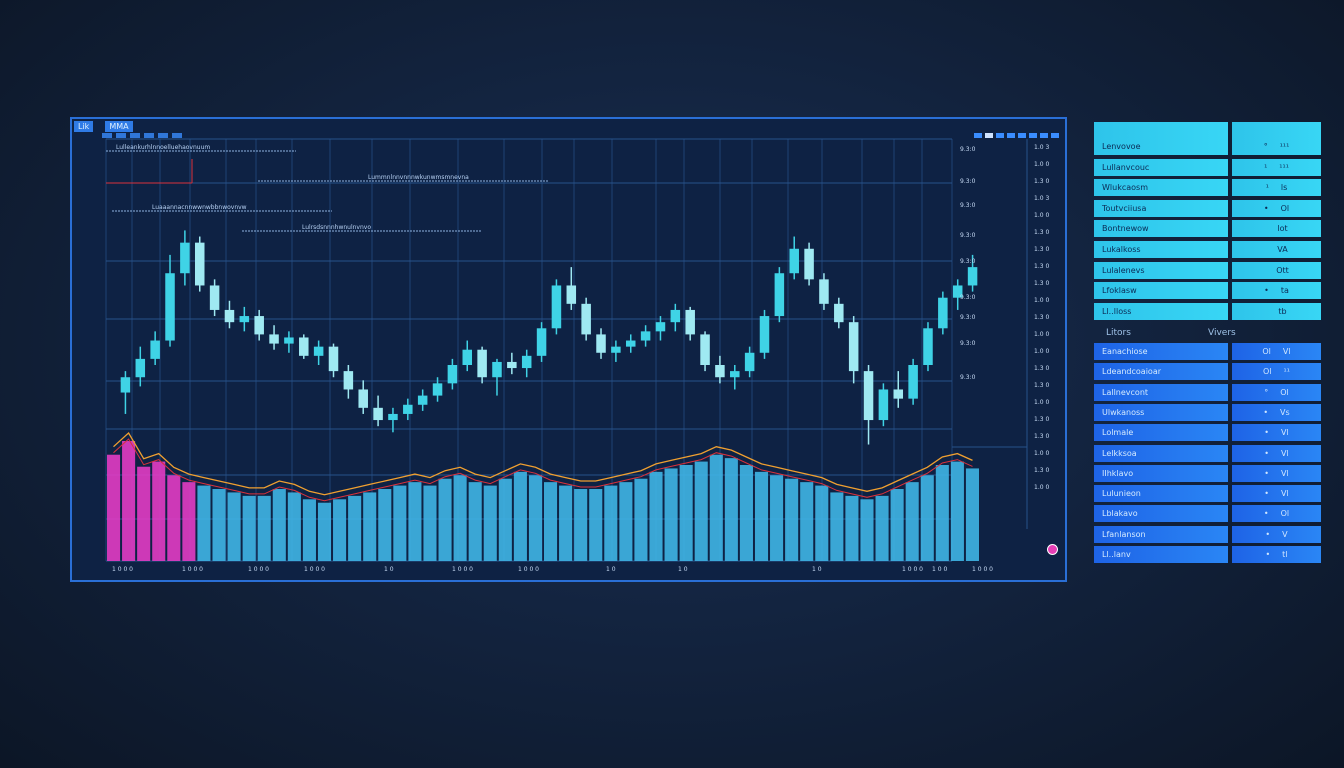  I want to click on panel-tab-a: Lik, so click(84, 126).